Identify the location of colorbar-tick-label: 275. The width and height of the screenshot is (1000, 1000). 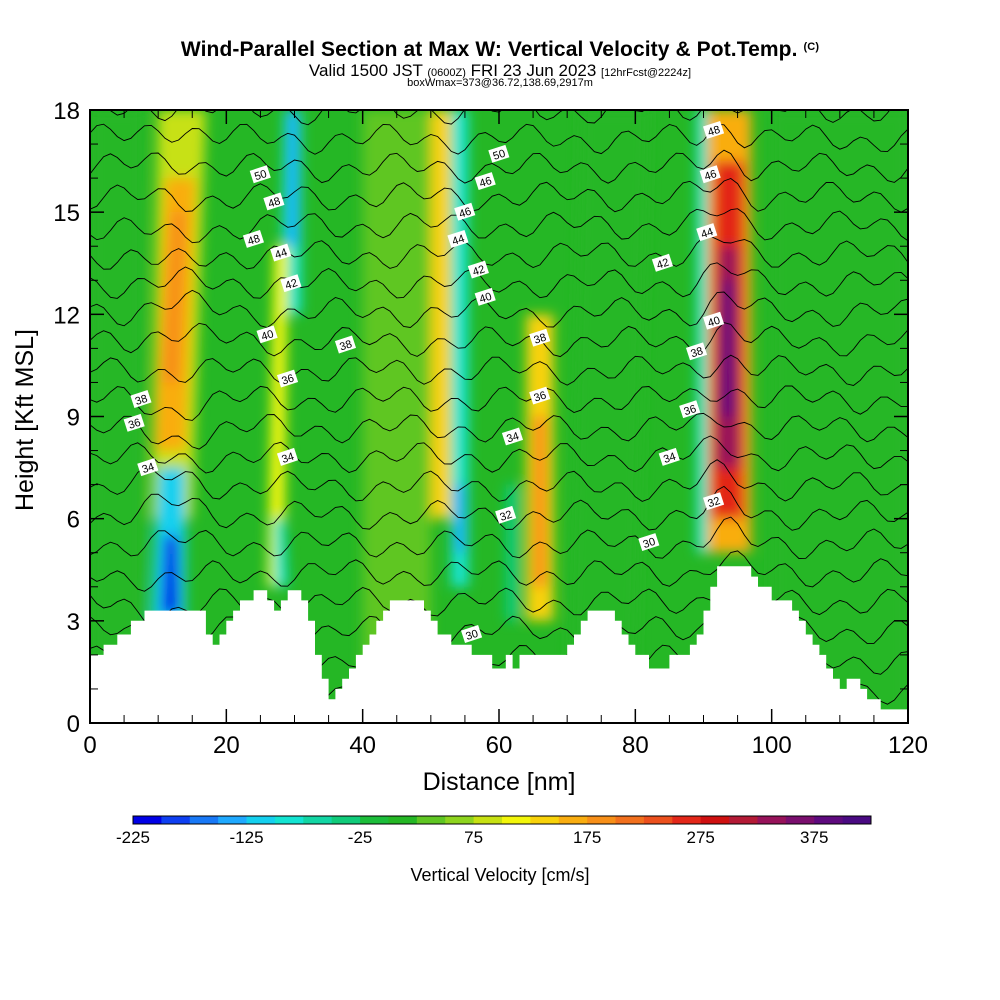
(701, 837).